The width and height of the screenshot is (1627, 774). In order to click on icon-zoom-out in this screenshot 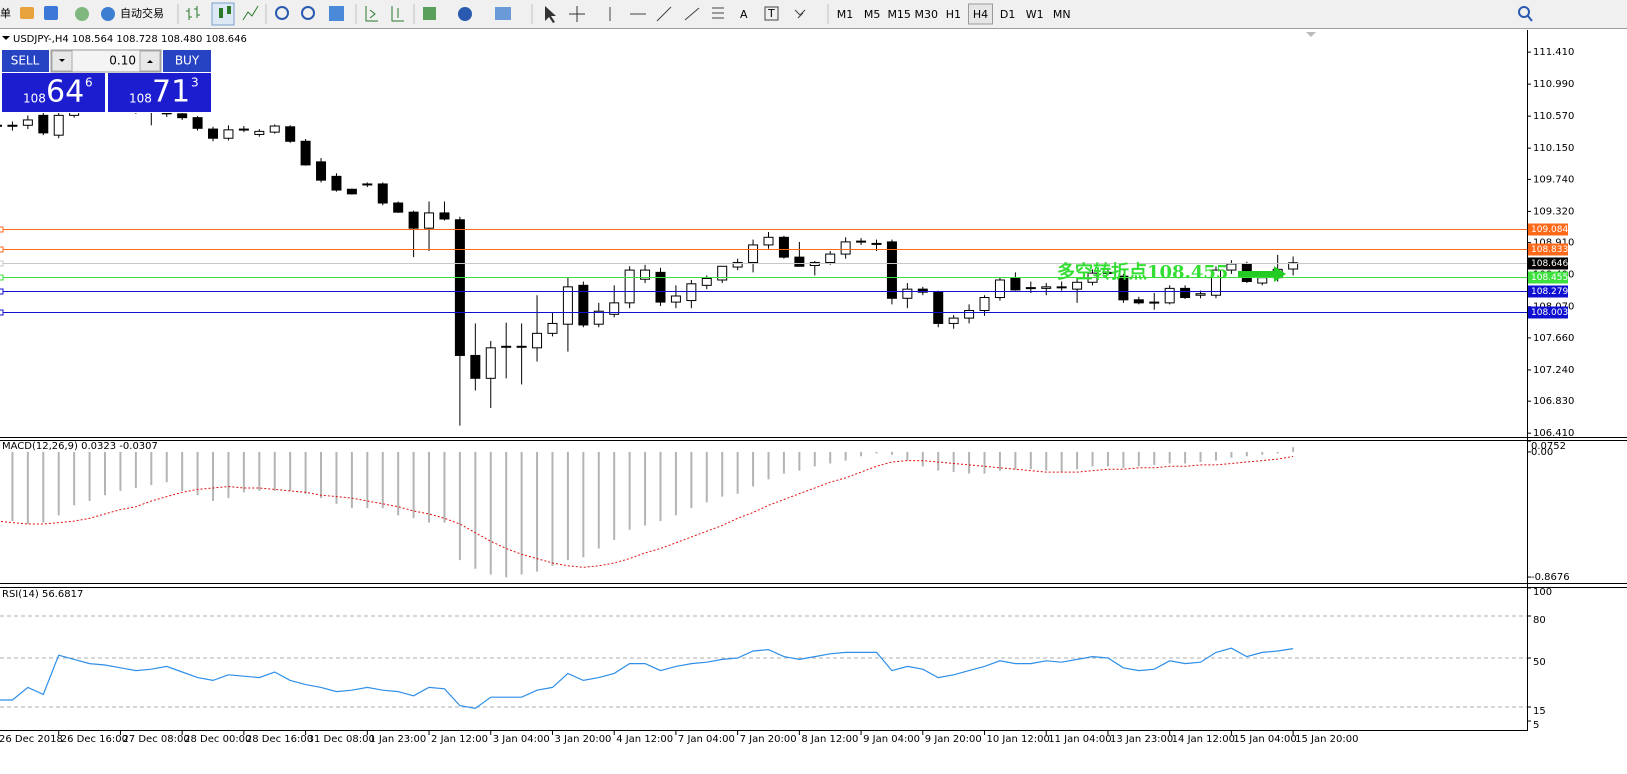, I will do `click(308, 13)`.